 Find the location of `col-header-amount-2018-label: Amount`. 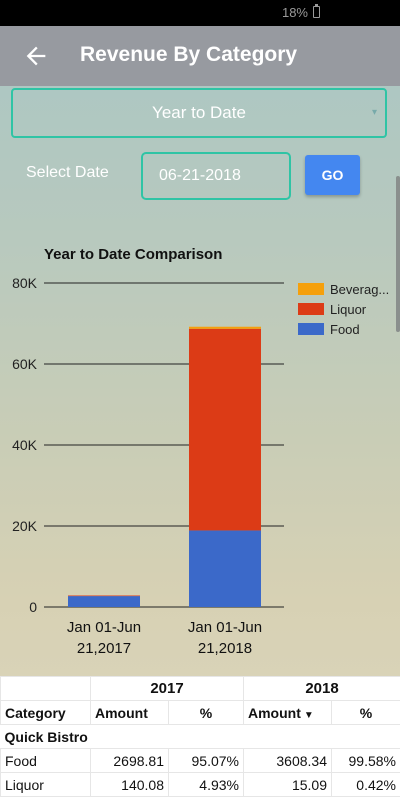

col-header-amount-2018-label: Amount is located at coordinates (274, 712).